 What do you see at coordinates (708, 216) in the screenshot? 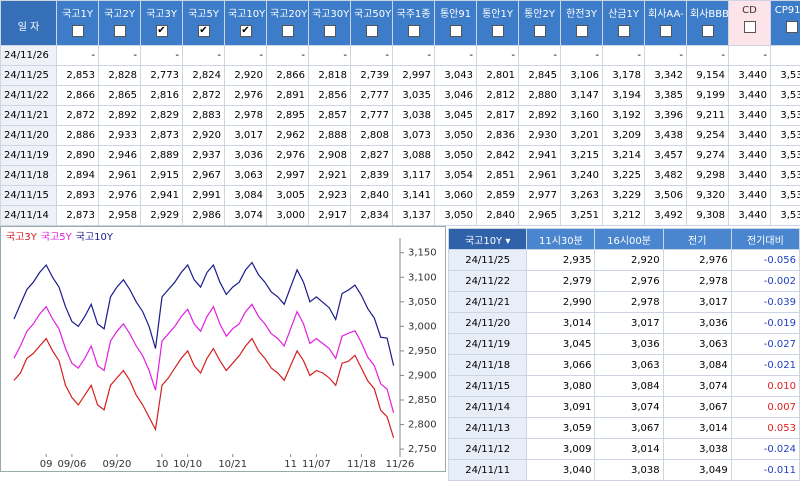
I see `rate-cell: 9,308` at bounding box center [708, 216].